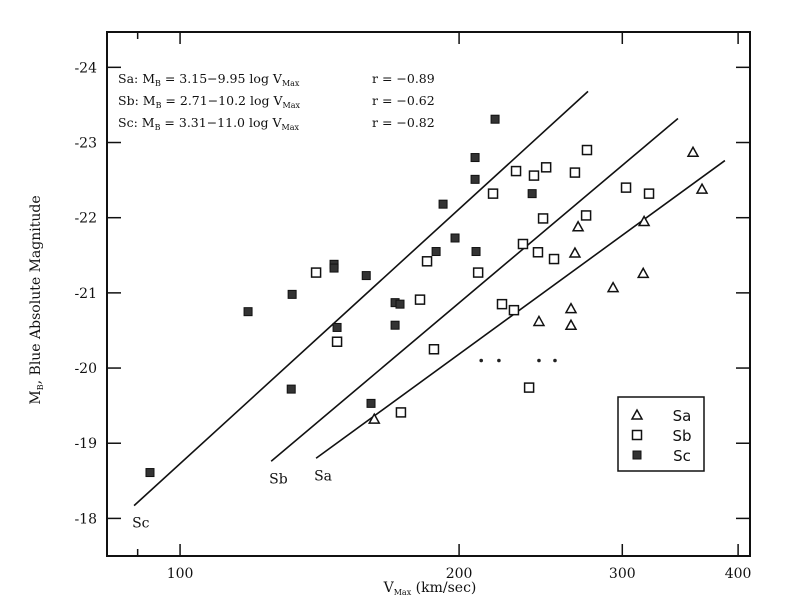 Image resolution: width=793 pixels, height=612 pixels. I want to click on y-tick-label: -24, so click(85, 68).